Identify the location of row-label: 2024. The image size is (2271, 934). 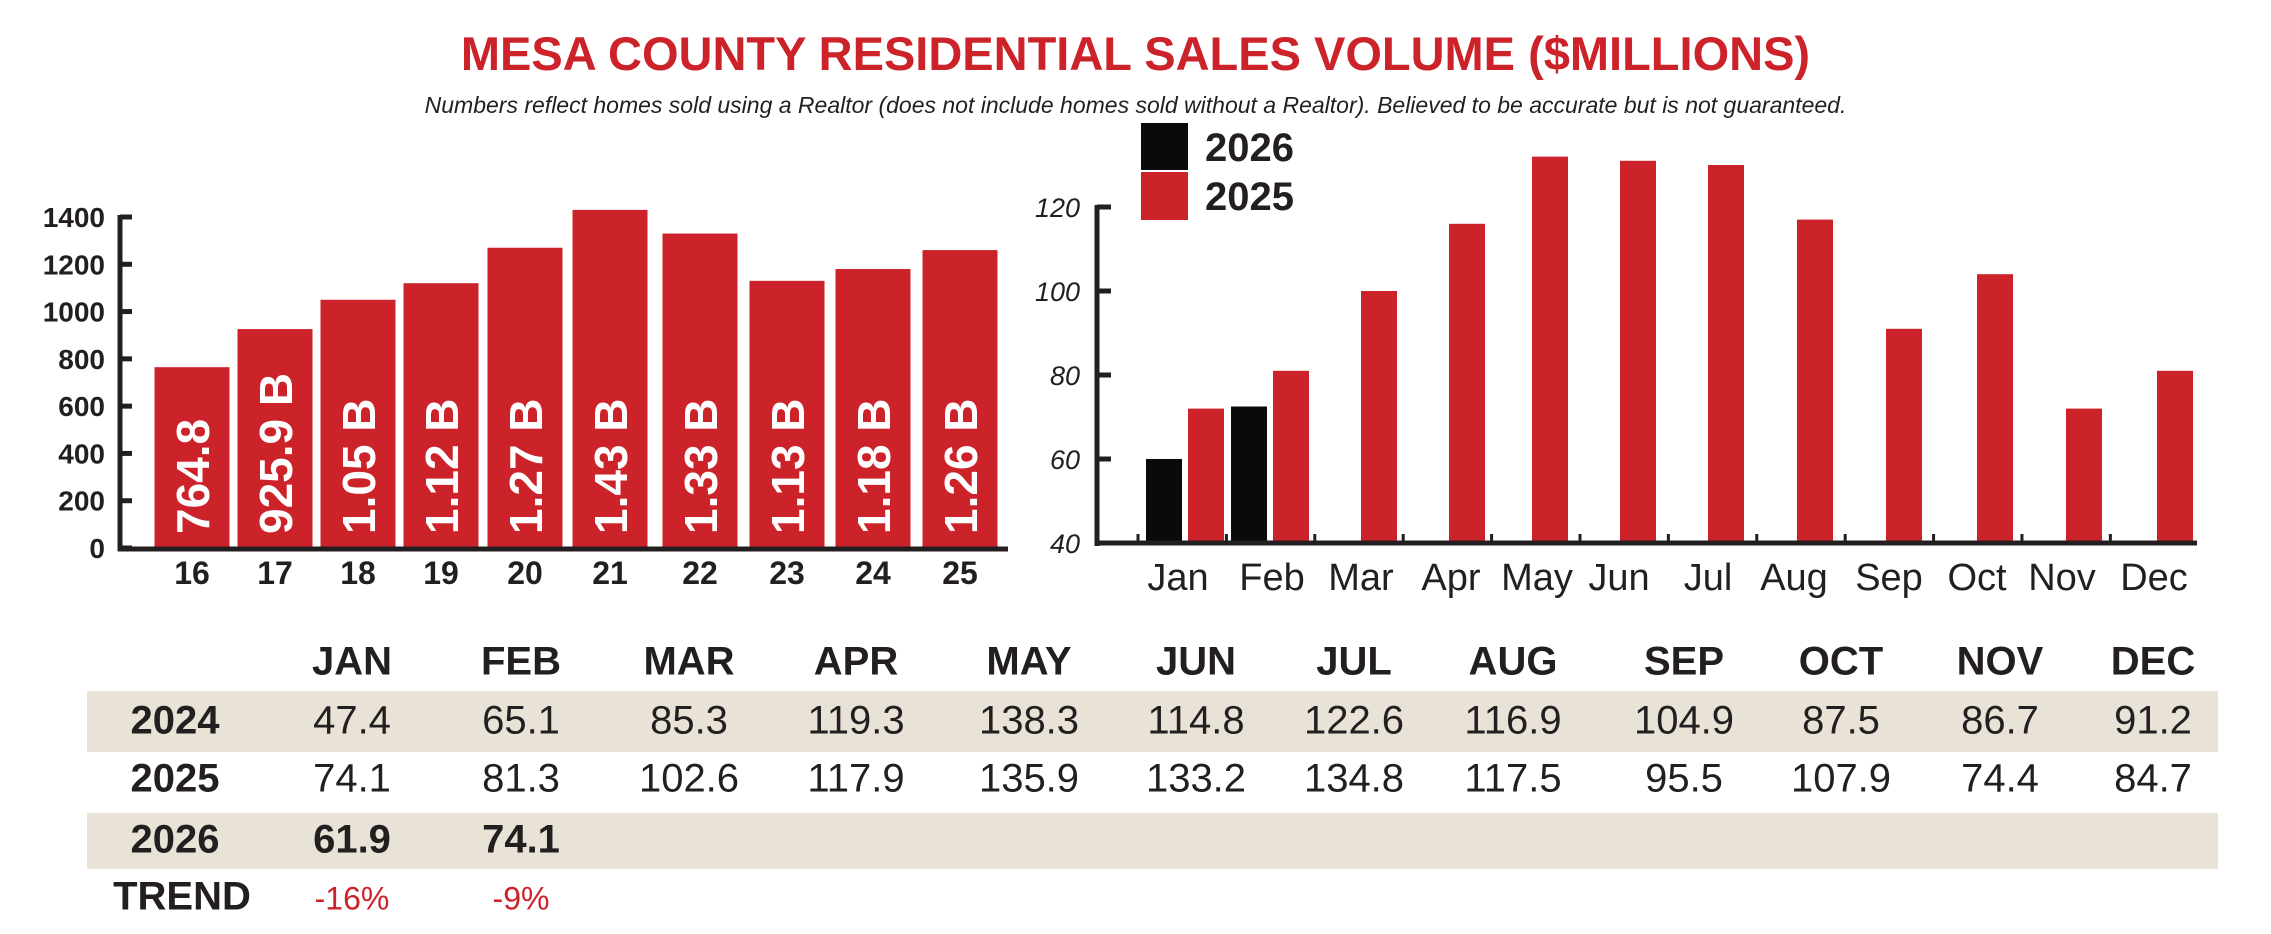
(175, 720).